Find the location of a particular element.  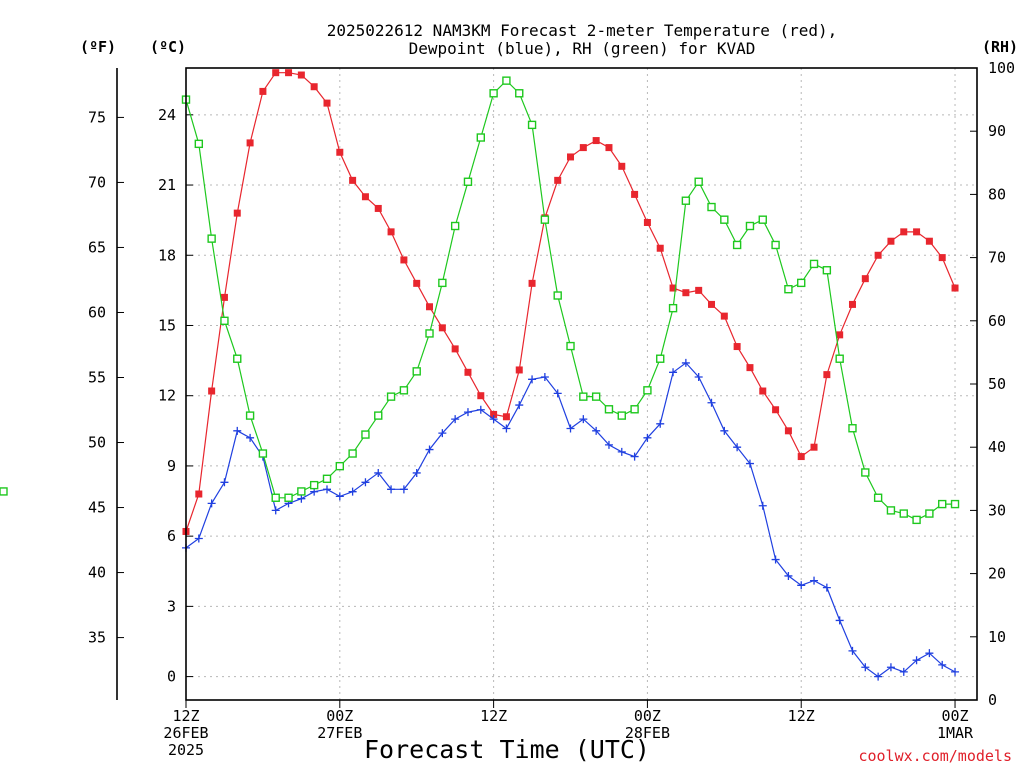

tick-label-rh: 10 is located at coordinates (997, 637).